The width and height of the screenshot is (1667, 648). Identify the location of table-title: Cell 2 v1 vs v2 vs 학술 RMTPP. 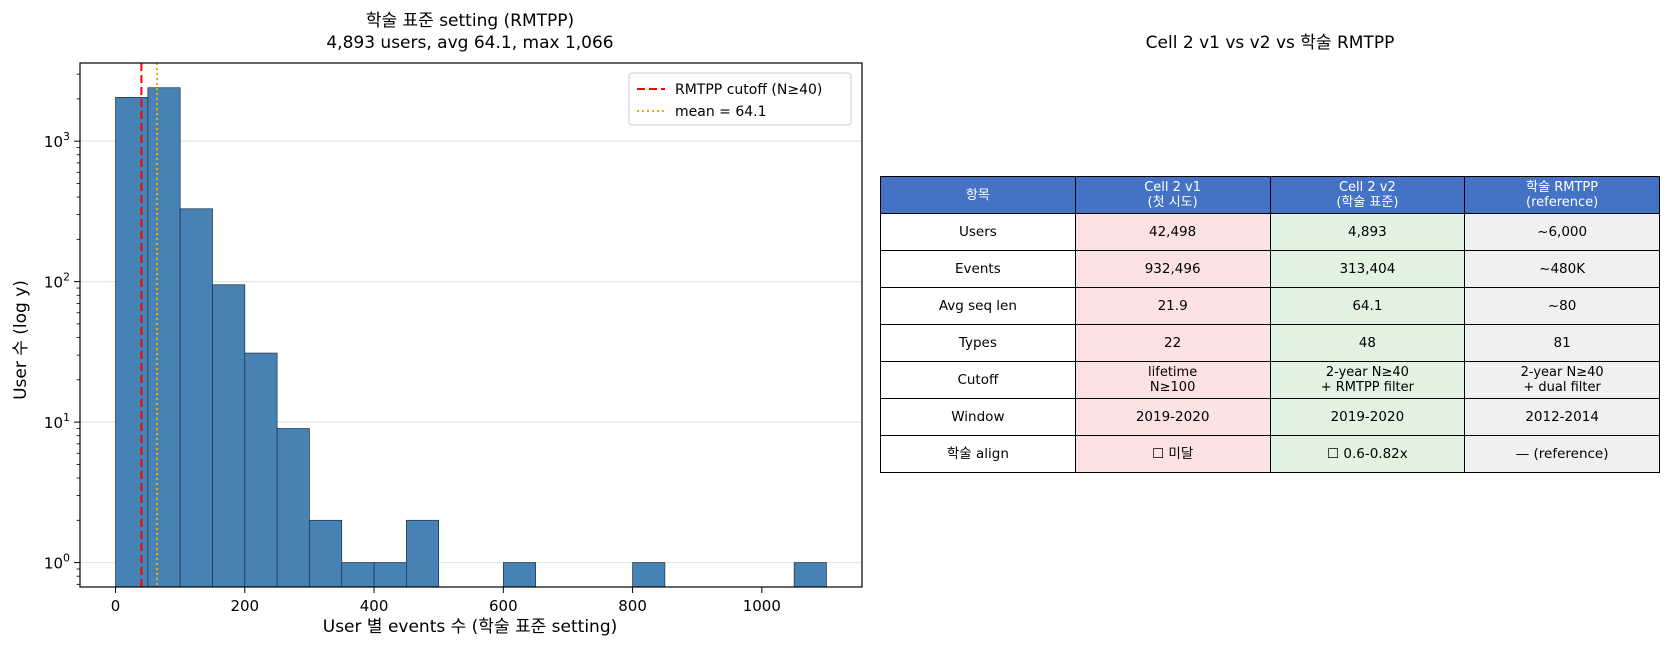
(1270, 43).